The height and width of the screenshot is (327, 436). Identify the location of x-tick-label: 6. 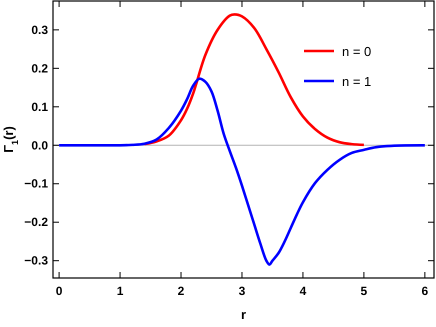
(425, 291).